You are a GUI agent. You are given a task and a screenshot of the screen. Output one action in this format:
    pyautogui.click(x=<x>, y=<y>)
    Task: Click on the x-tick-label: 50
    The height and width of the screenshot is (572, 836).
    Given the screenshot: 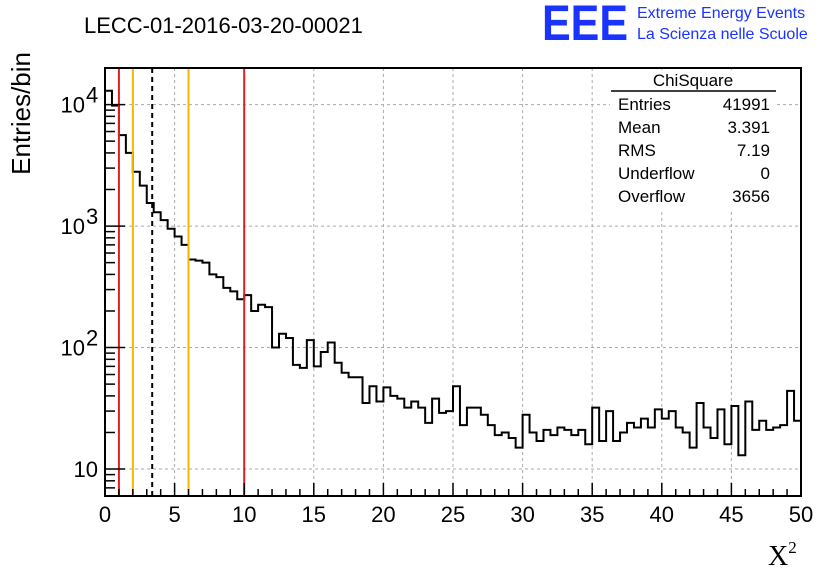 What is the action you would take?
    pyautogui.click(x=801, y=514)
    